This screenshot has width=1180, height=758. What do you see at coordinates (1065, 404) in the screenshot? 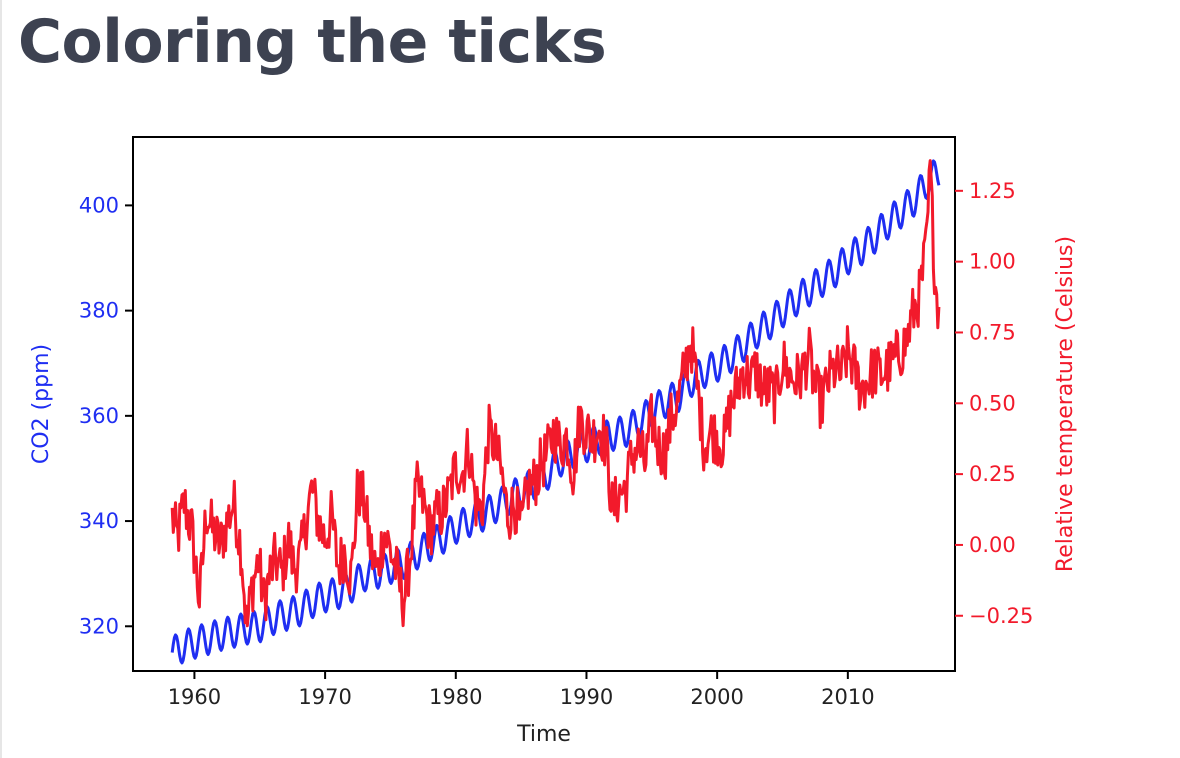
I see `y-axis-label-right: Relative temperature (Celsius)` at bounding box center [1065, 404].